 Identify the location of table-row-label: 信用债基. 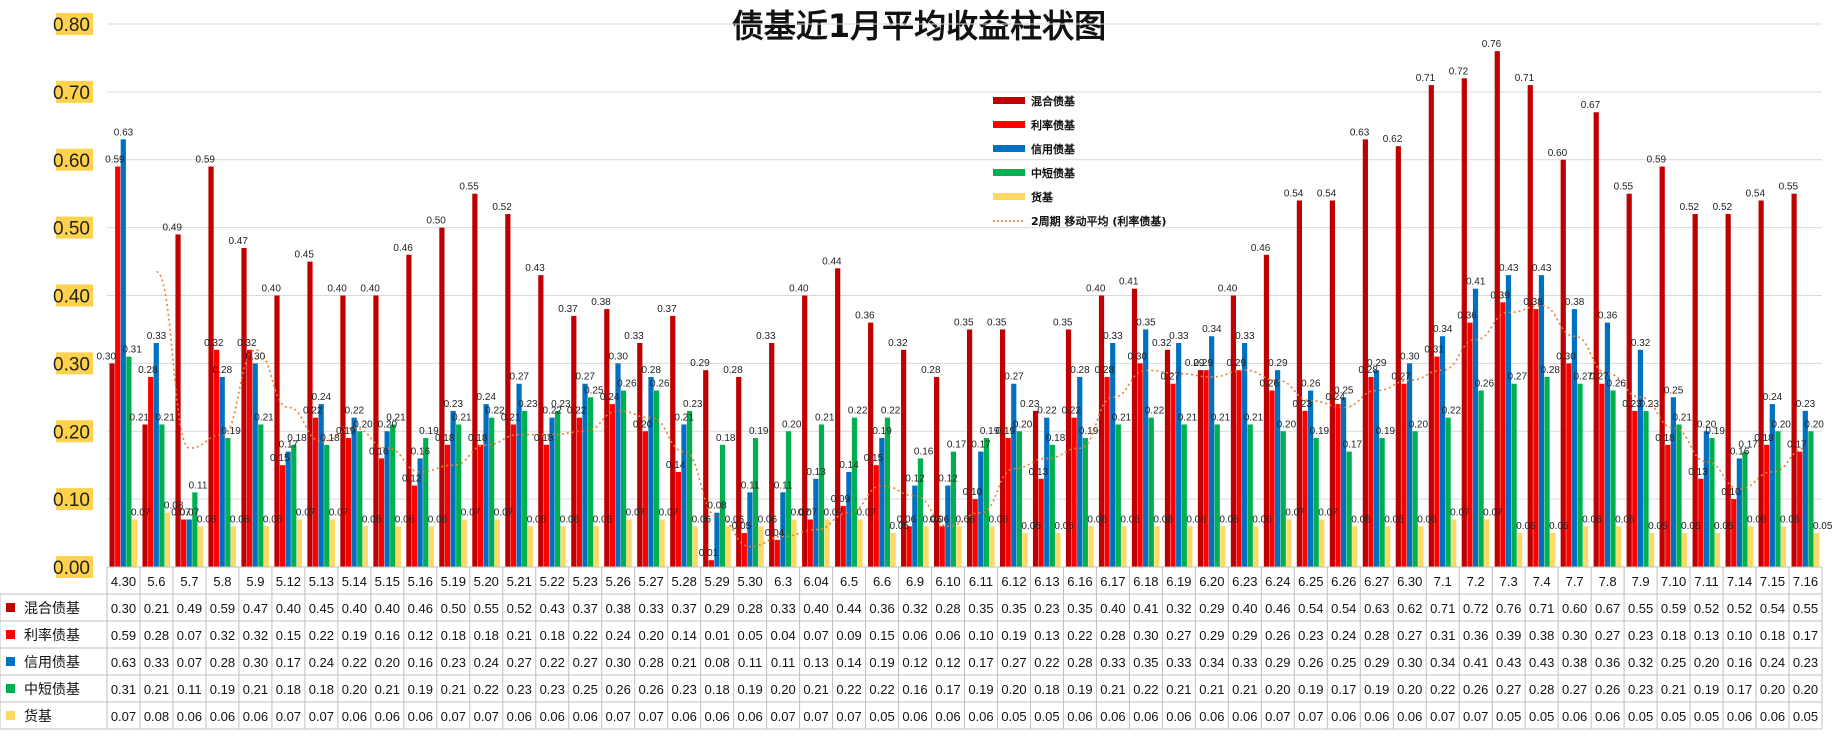
(52, 662).